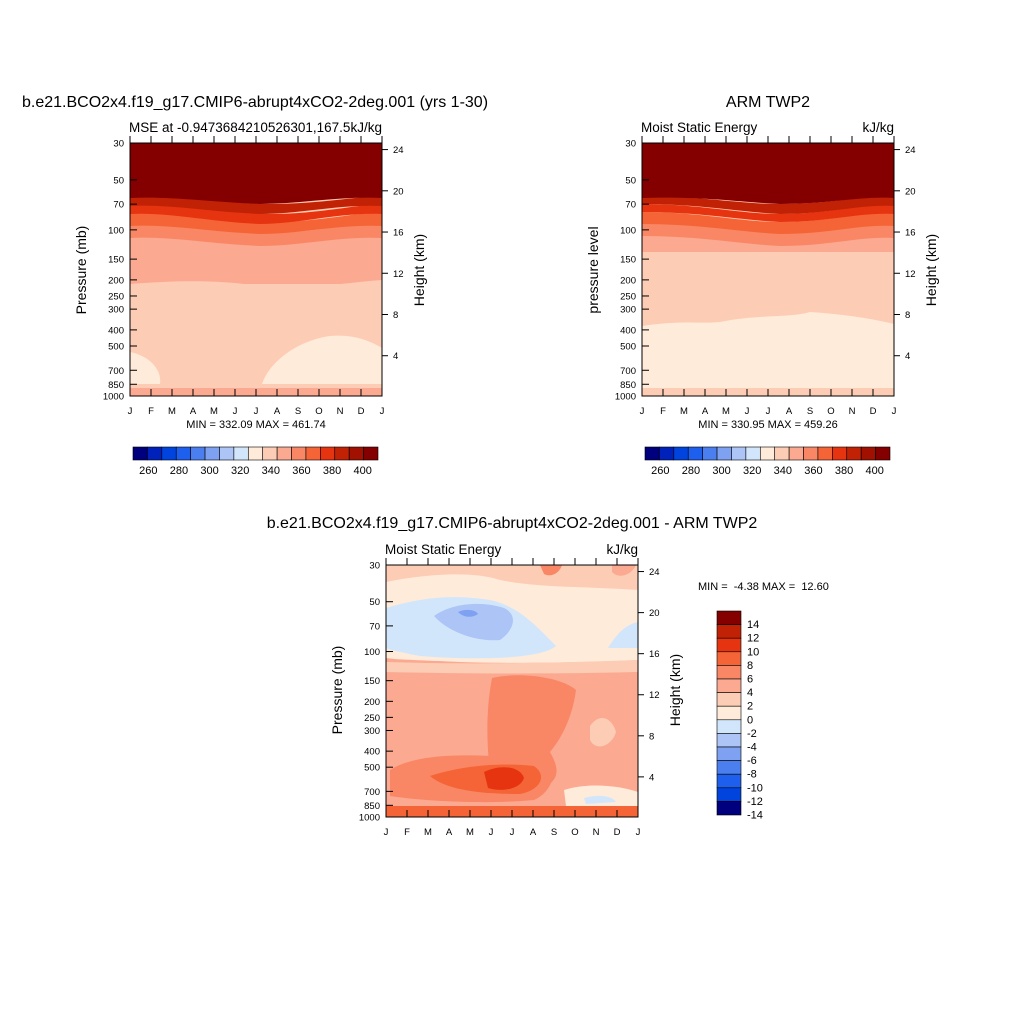 The height and width of the screenshot is (1024, 1024). I want to click on month-tick-label-2: M, so click(428, 832).